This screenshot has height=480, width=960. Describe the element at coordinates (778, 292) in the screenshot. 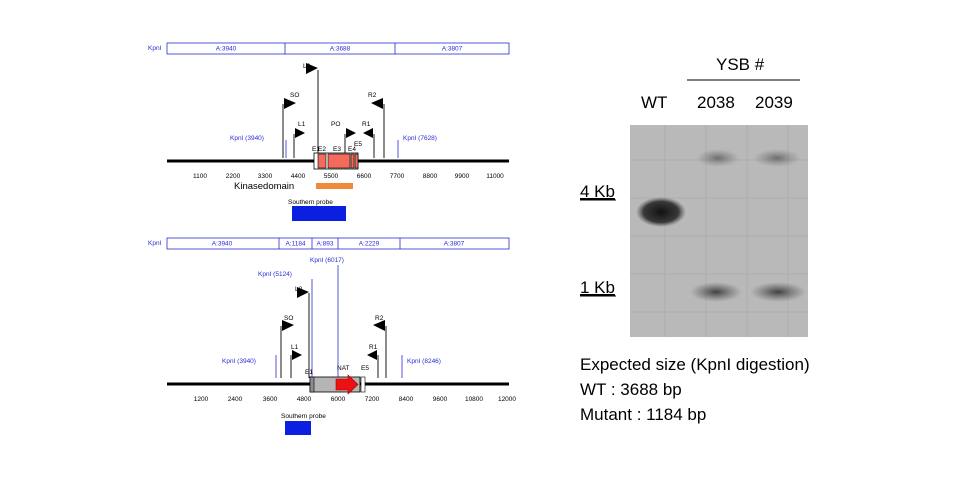

I see `band-2039-1kb` at that location.